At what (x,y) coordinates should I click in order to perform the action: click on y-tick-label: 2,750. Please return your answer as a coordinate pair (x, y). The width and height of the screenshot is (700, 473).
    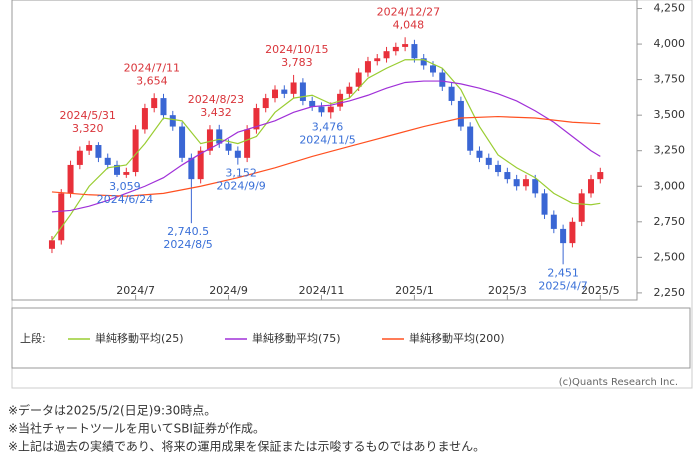
    Looking at the image, I should click on (670, 221).